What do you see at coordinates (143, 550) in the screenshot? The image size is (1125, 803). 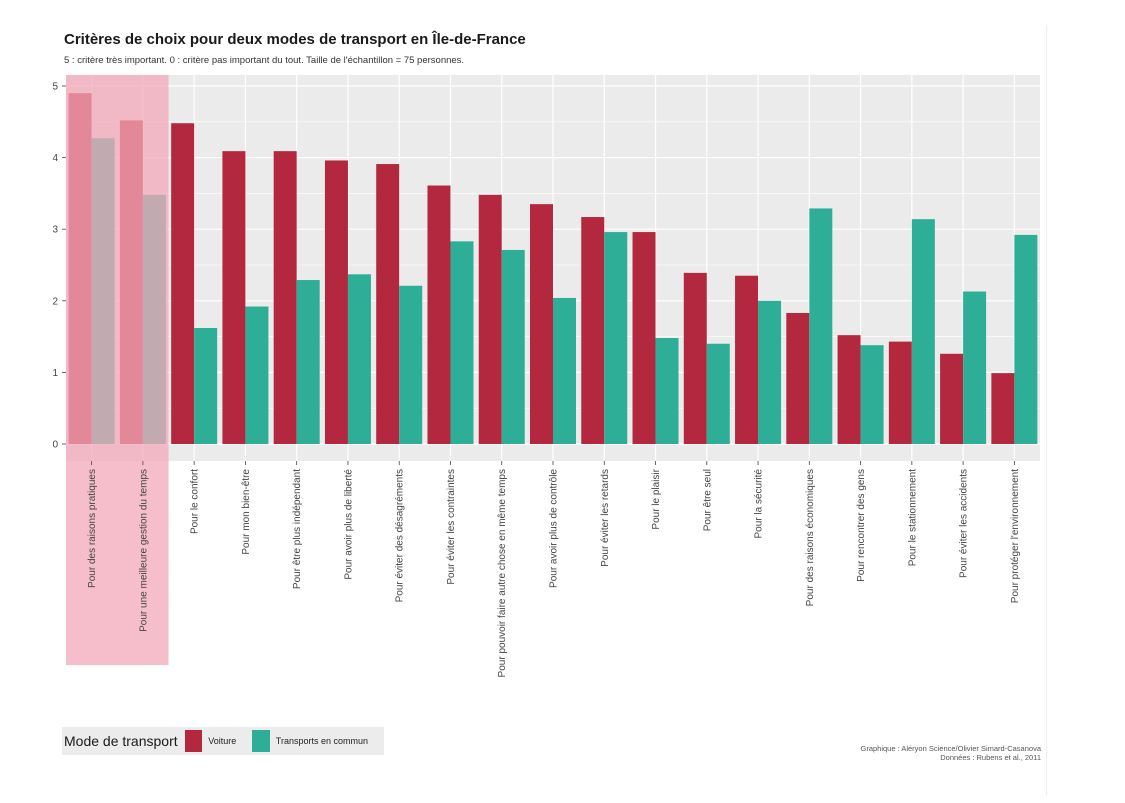 I see `x-tick-label: Pour une meilleure gestion du temps` at bounding box center [143, 550].